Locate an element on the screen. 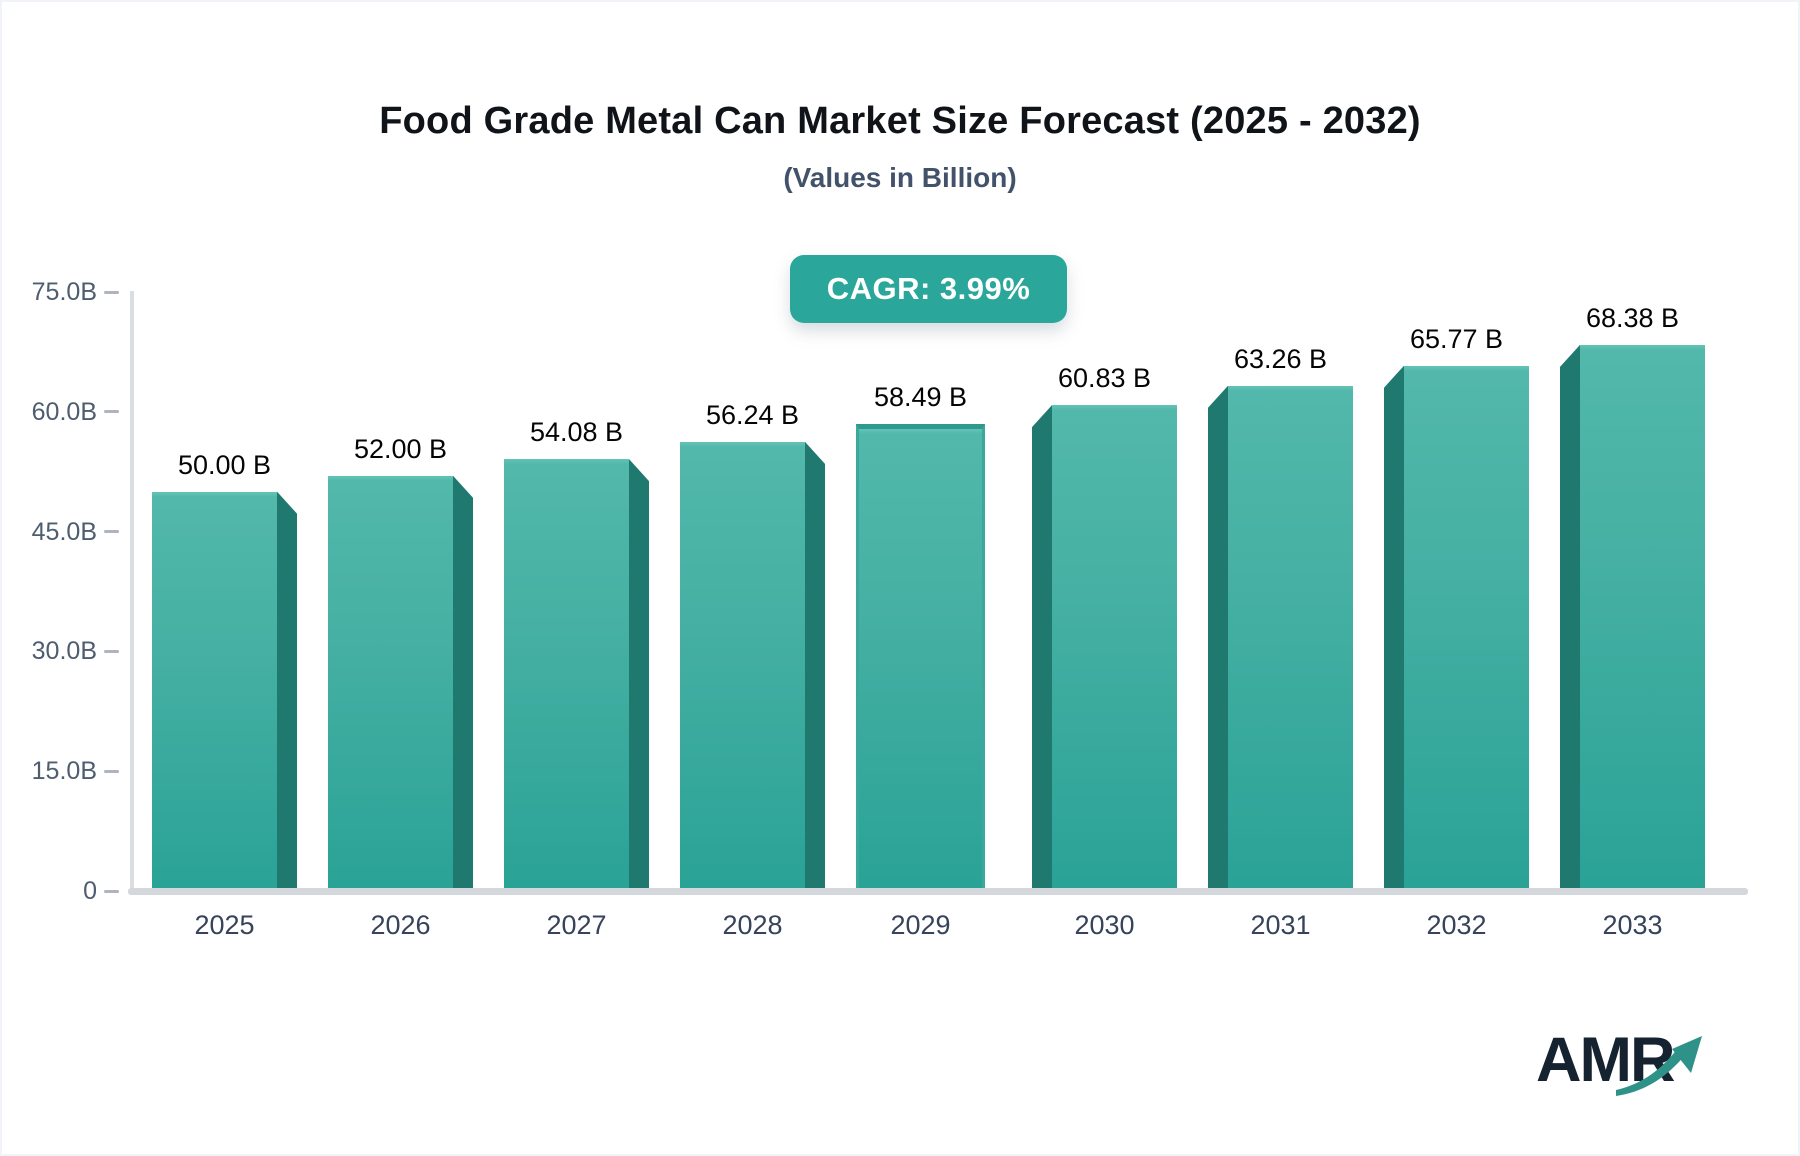 Image resolution: width=1800 pixels, height=1156 pixels. bar-value-label: 58.49 B is located at coordinates (920, 396).